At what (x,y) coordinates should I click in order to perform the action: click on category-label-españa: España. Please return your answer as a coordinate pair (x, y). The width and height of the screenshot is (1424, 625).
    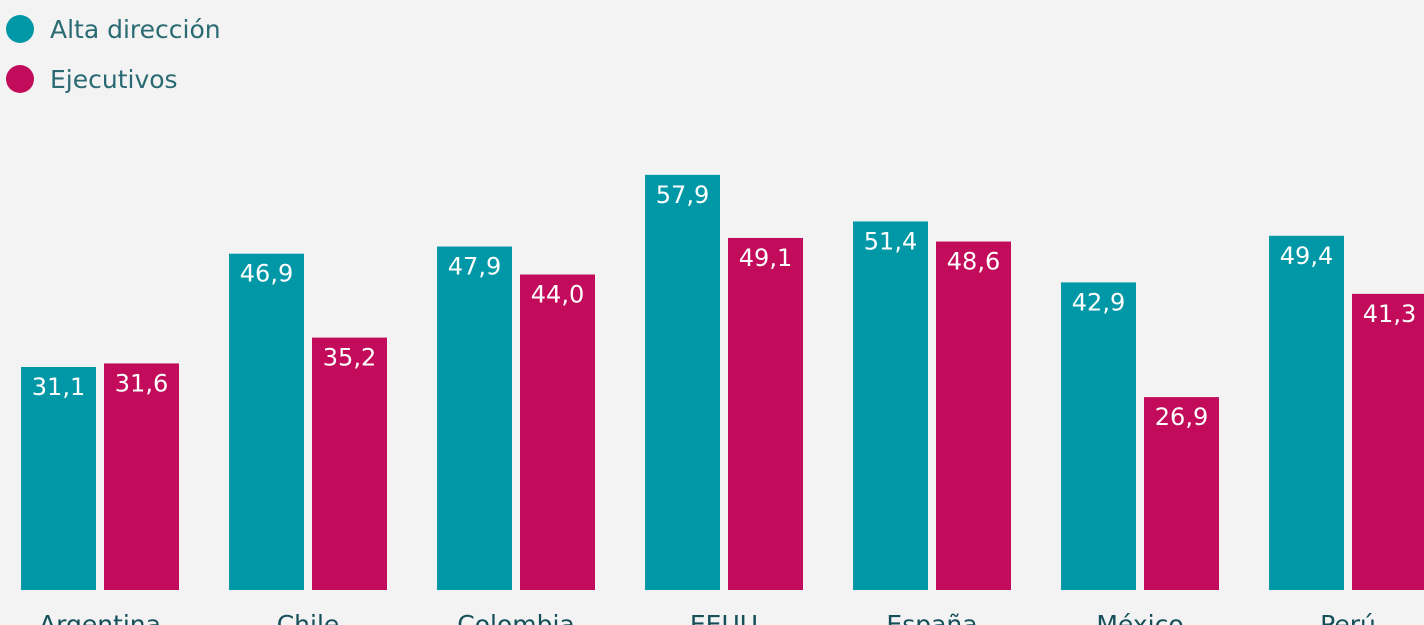
    Looking at the image, I should click on (931, 617).